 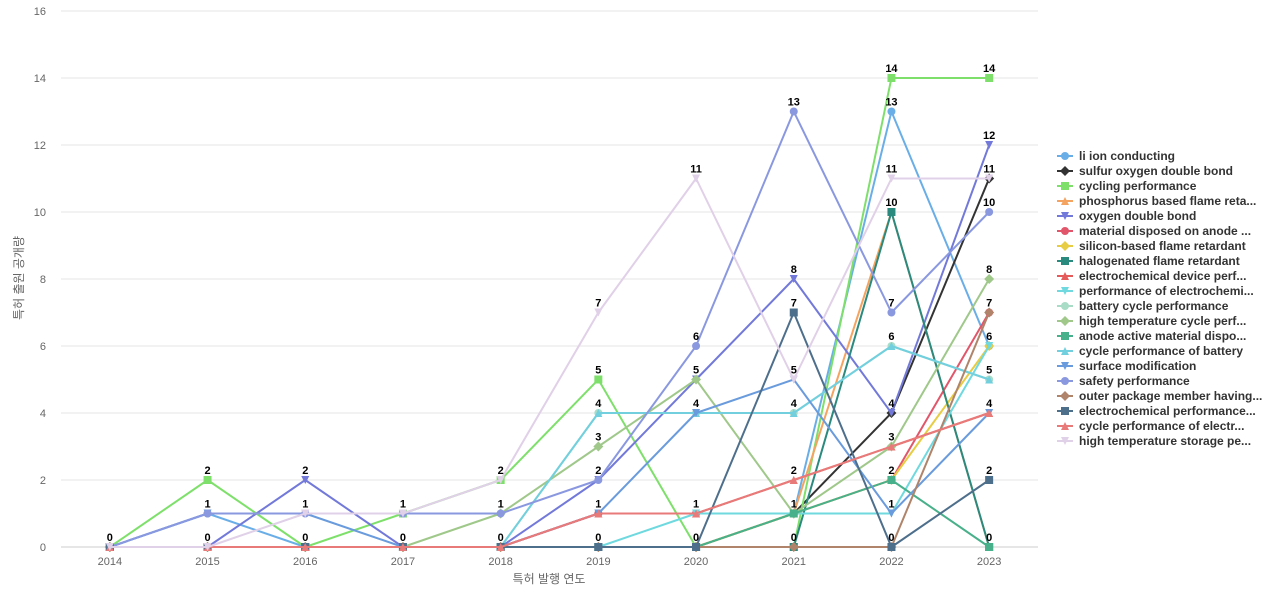 What do you see at coordinates (1065, 395) in the screenshot?
I see `legend-marker` at bounding box center [1065, 395].